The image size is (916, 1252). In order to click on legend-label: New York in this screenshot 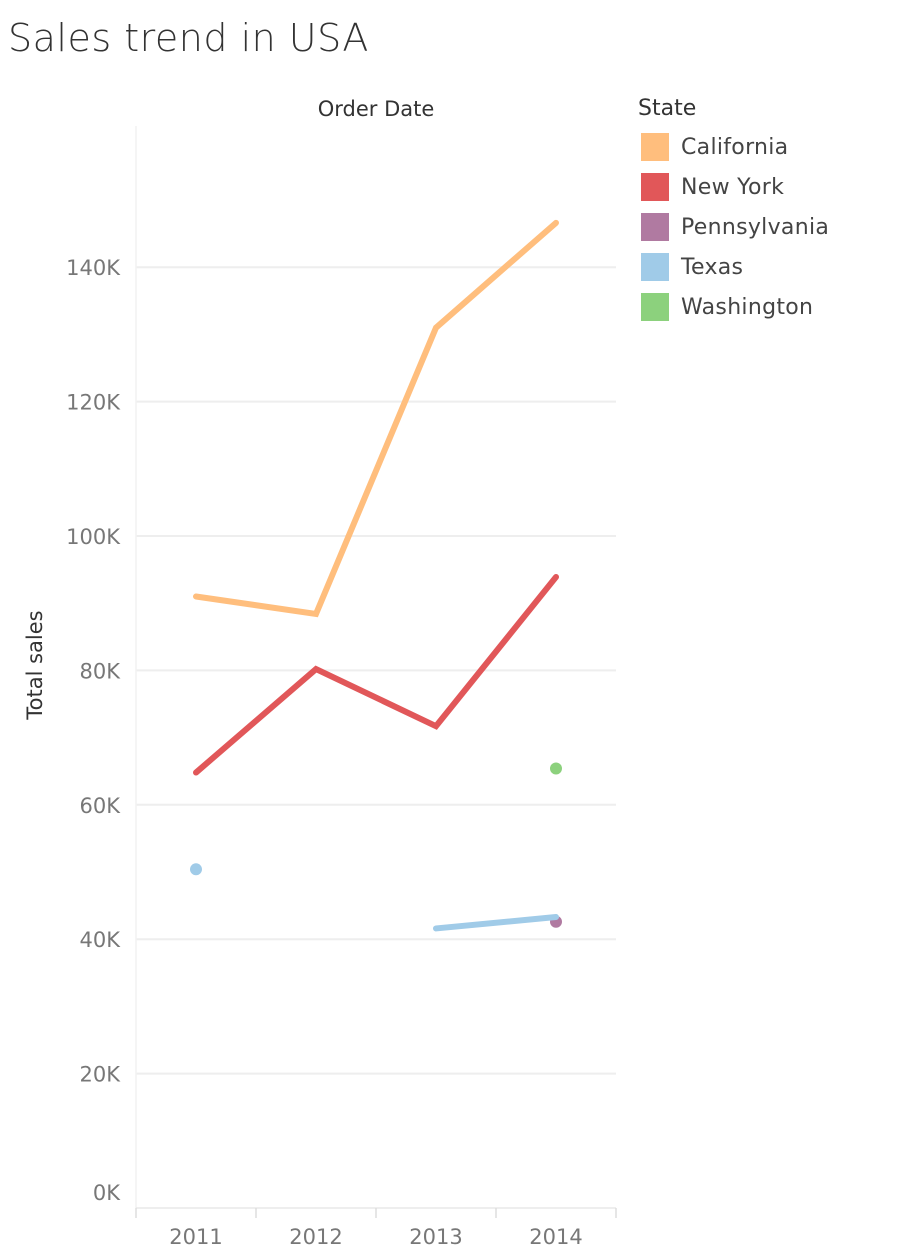, I will do `click(733, 187)`.